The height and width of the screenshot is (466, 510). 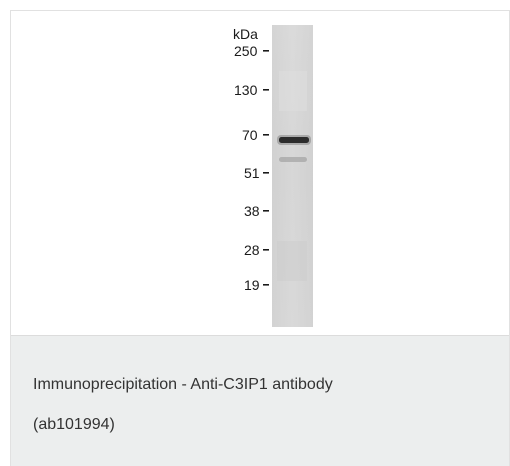 I want to click on marker-label: 38, so click(x=252, y=211).